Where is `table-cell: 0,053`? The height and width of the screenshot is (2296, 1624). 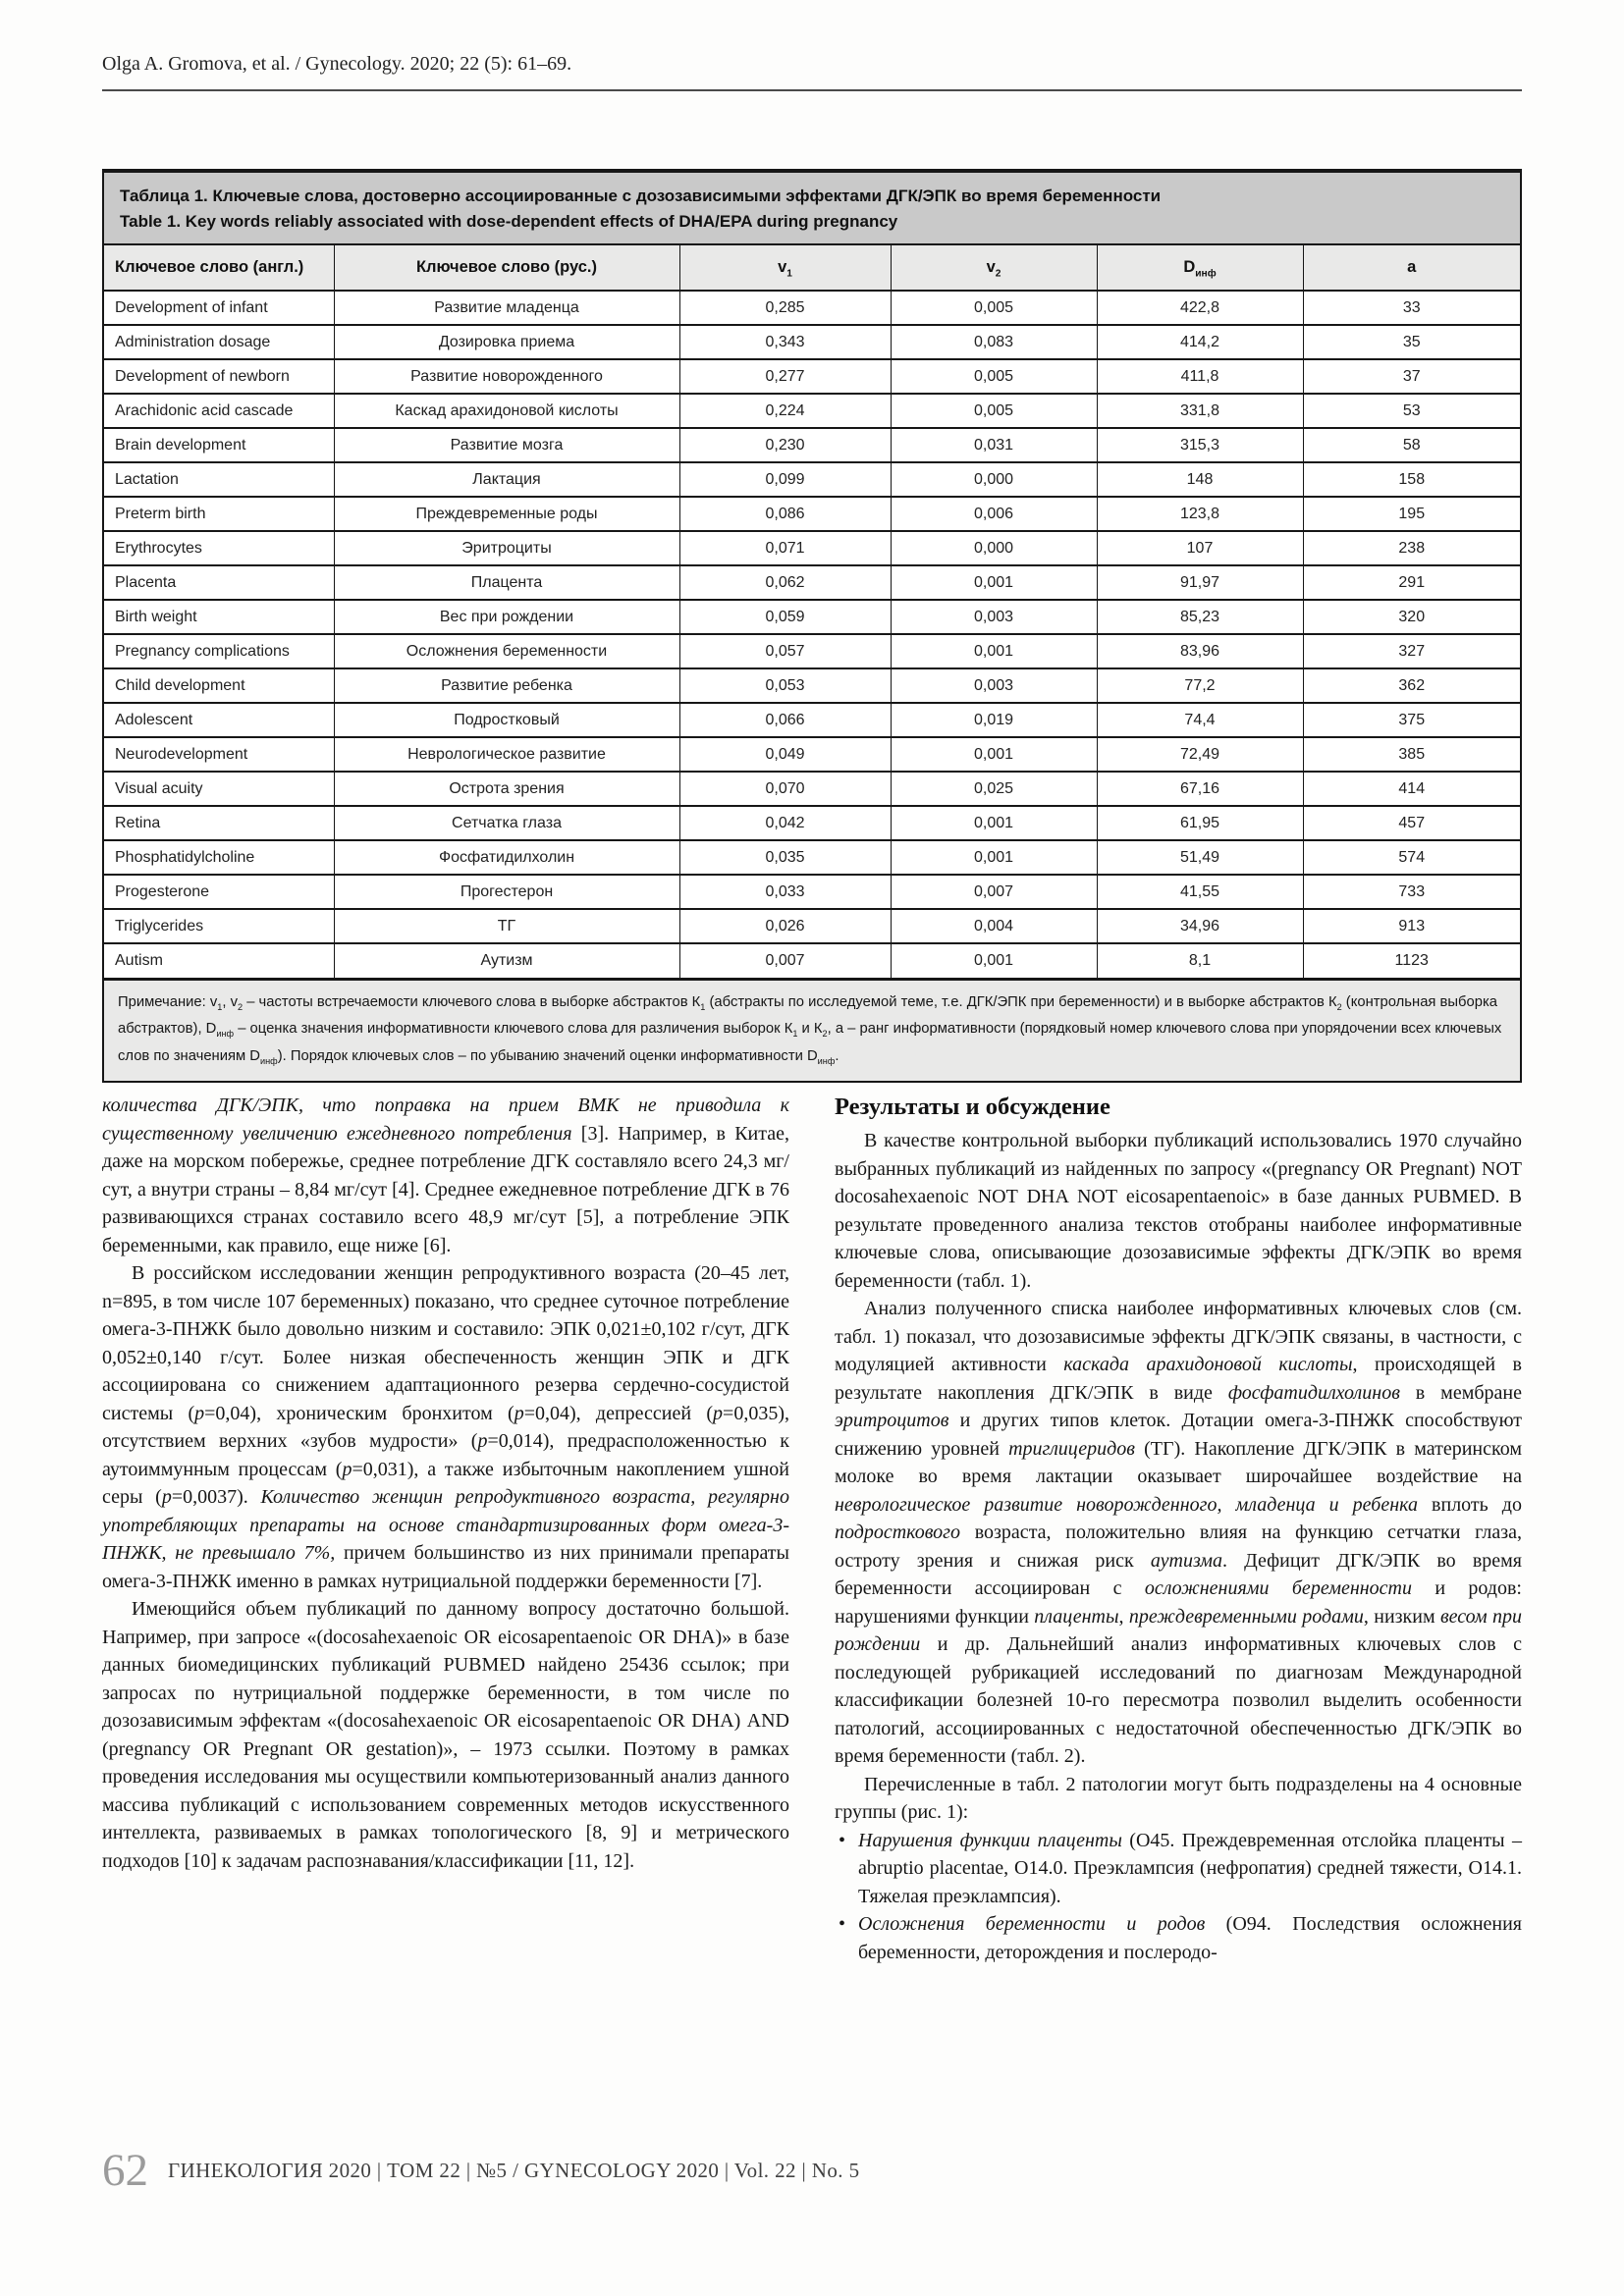 table-cell: 0,053 is located at coordinates (785, 685).